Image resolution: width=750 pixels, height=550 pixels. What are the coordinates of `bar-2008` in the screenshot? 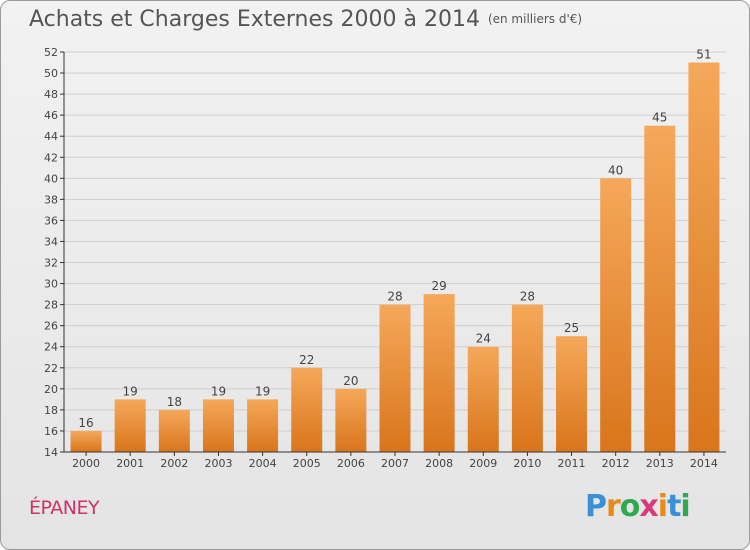 It's located at (439, 373).